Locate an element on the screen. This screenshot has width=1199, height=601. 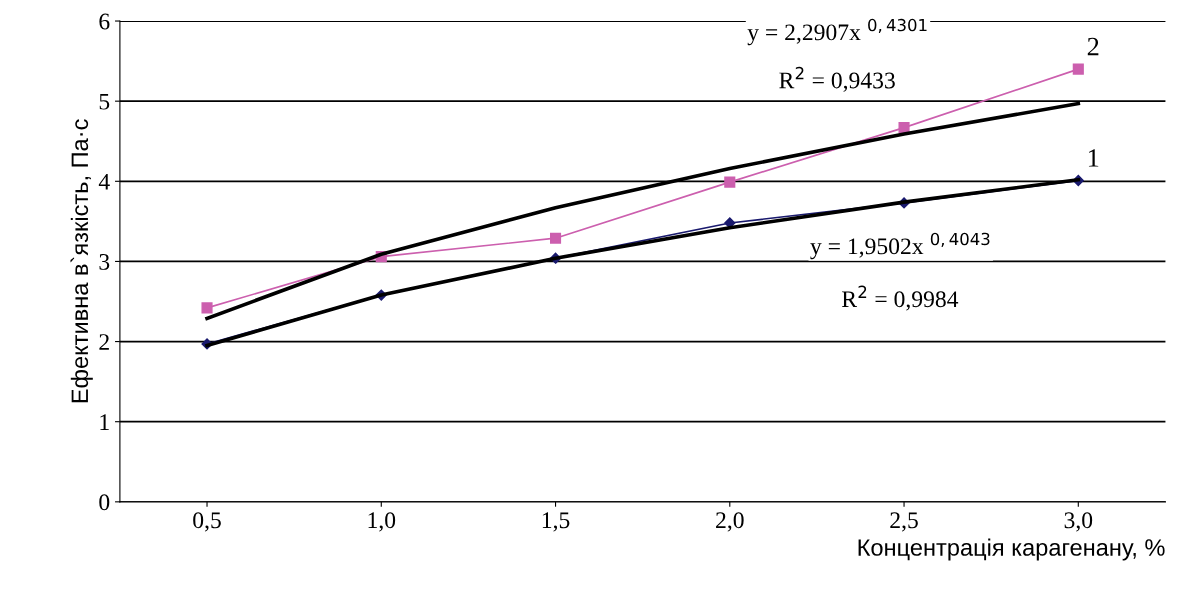
y-tick-label: 5 is located at coordinates (104, 101).